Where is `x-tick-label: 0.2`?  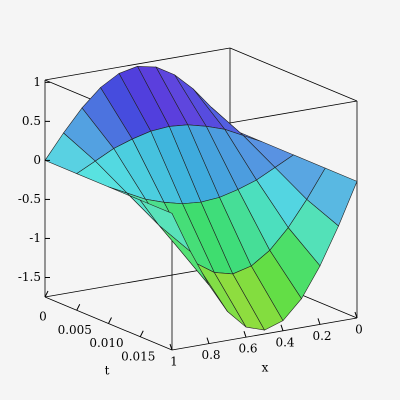
x-tick-label: 0.2 is located at coordinates (321, 336).